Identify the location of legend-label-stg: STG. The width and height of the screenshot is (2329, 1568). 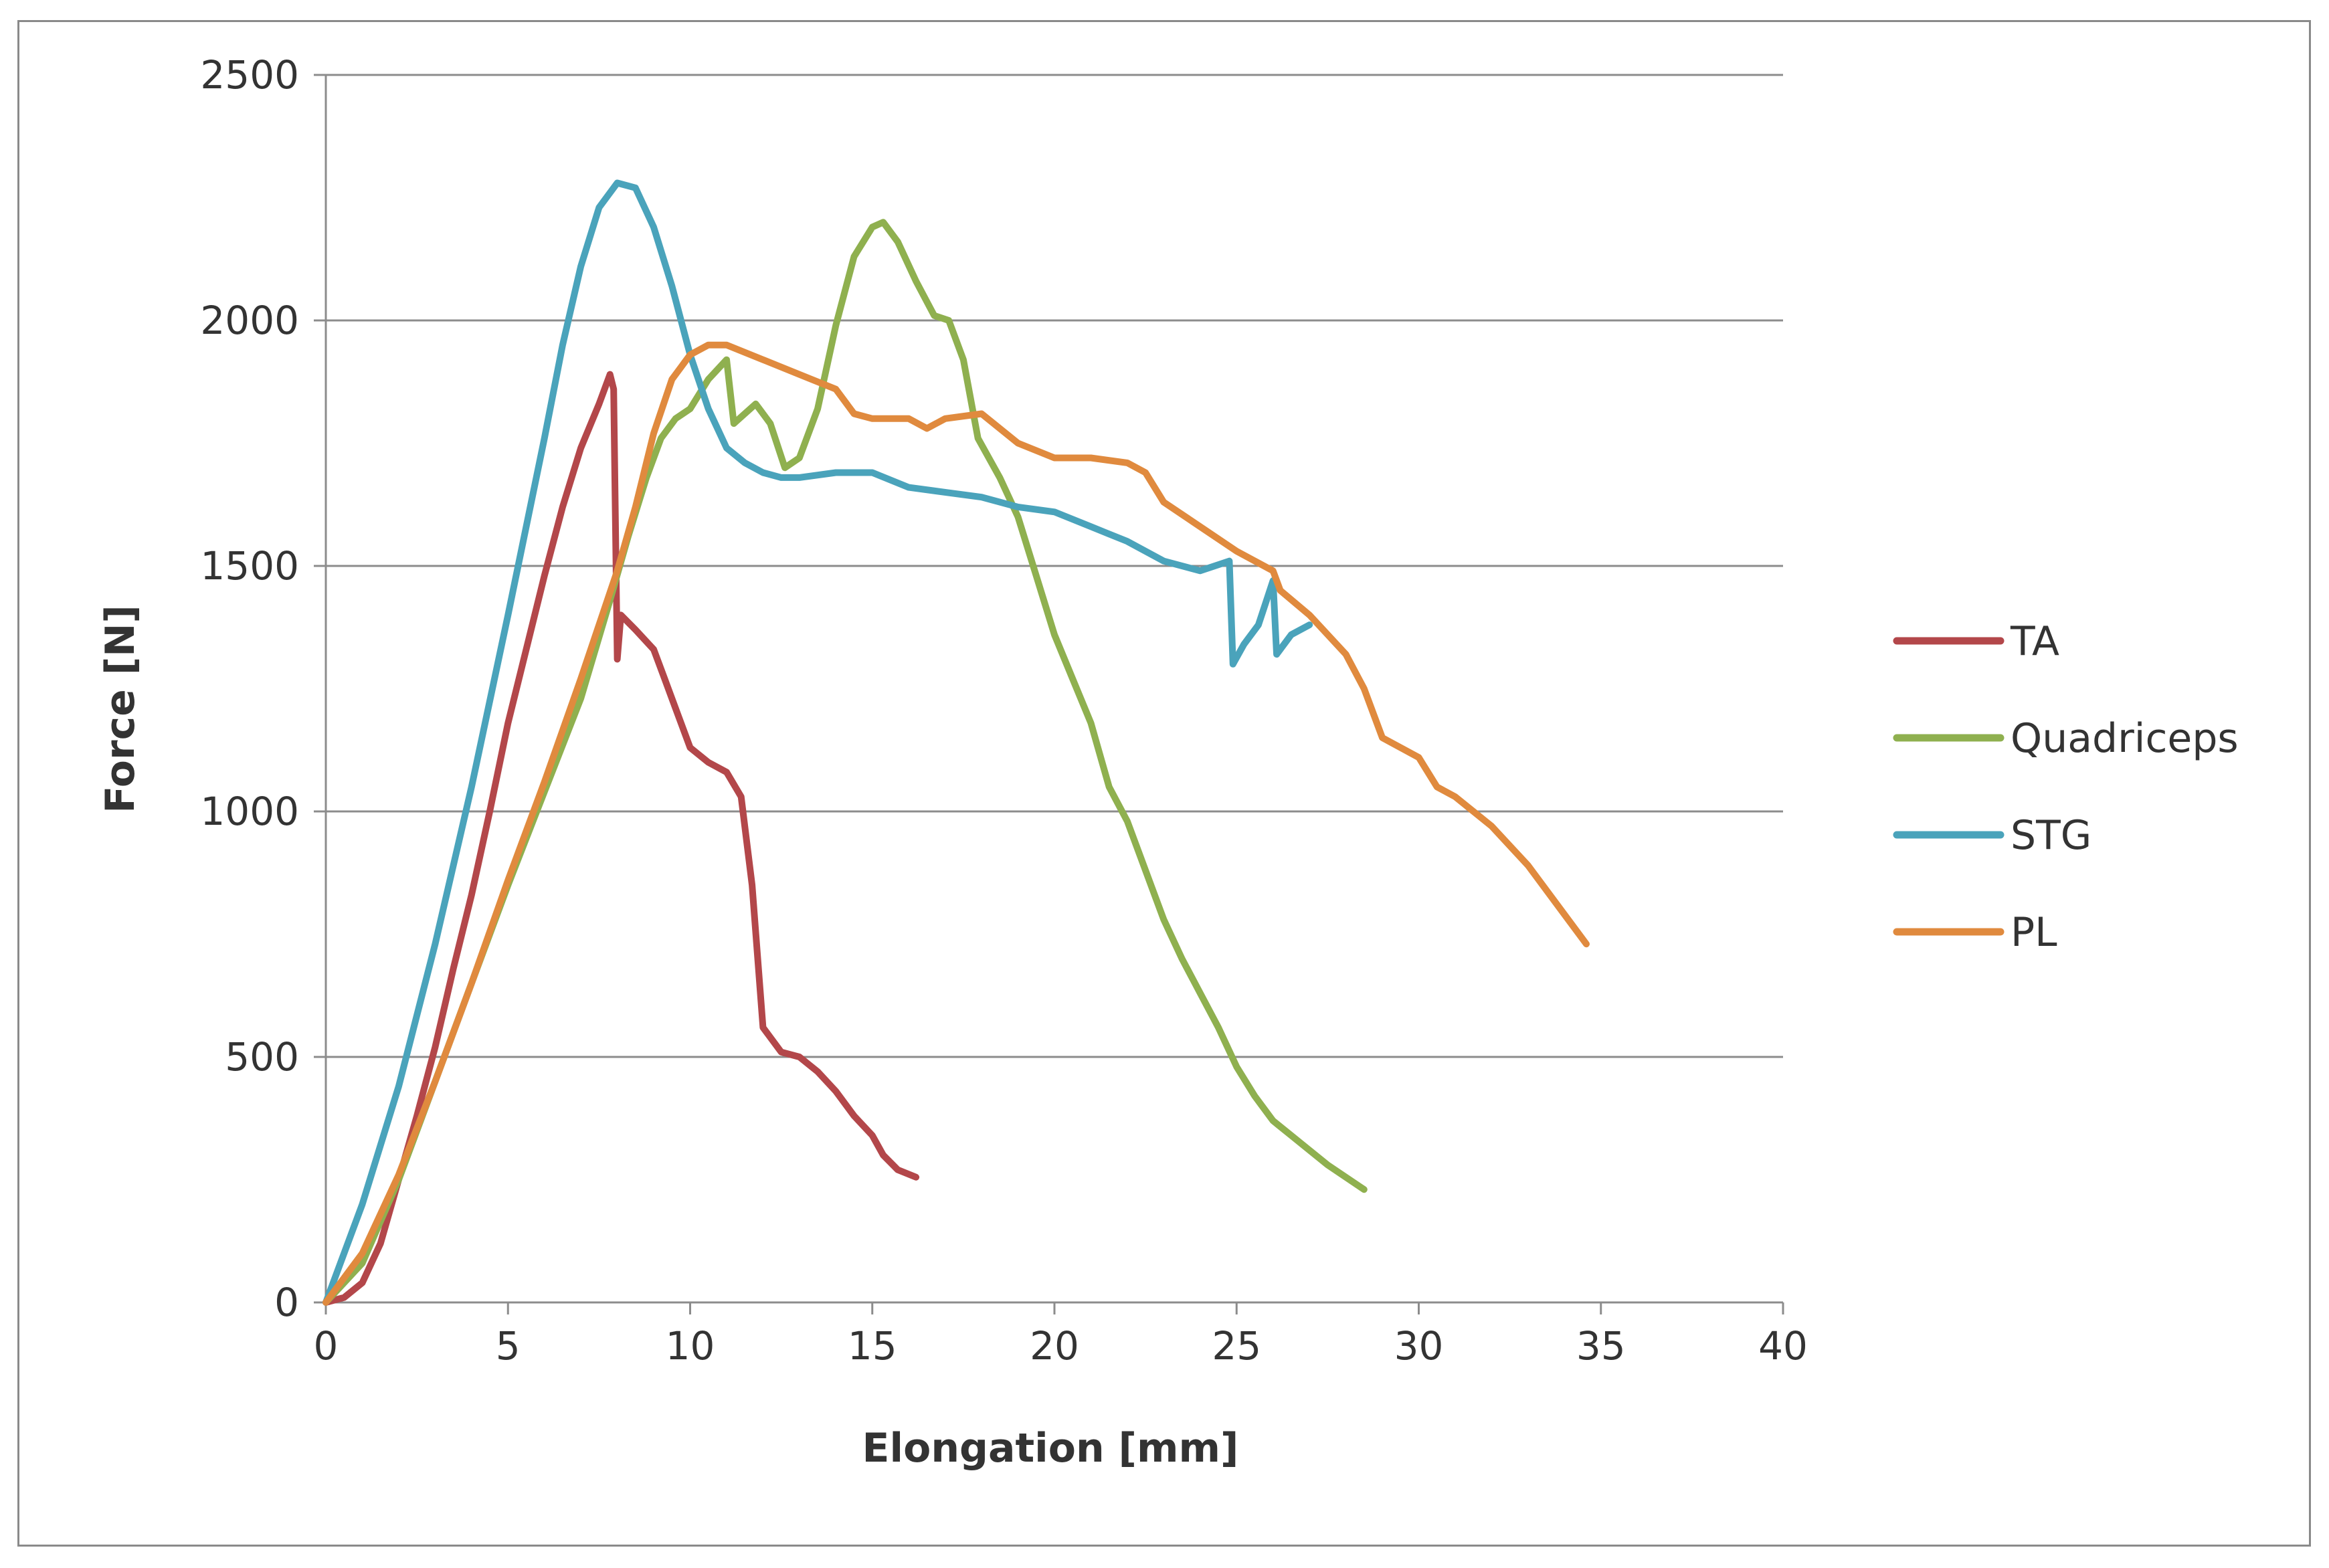
(2051, 835).